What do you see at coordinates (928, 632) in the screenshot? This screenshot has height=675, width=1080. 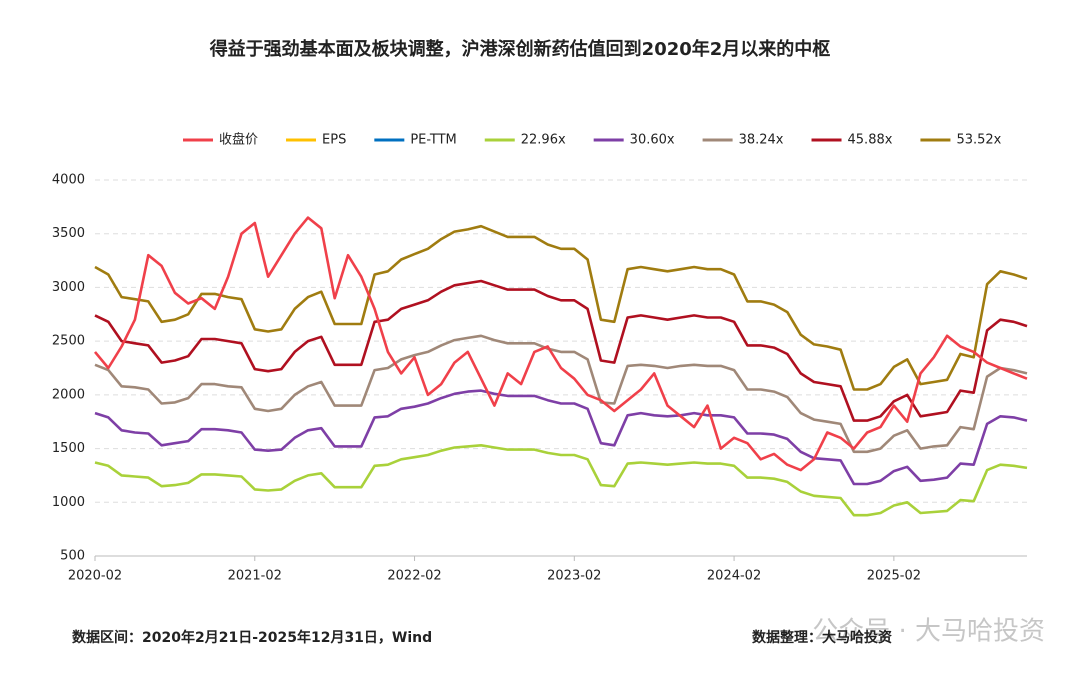 I see `watermark: 公众号 · 大马哈投资` at bounding box center [928, 632].